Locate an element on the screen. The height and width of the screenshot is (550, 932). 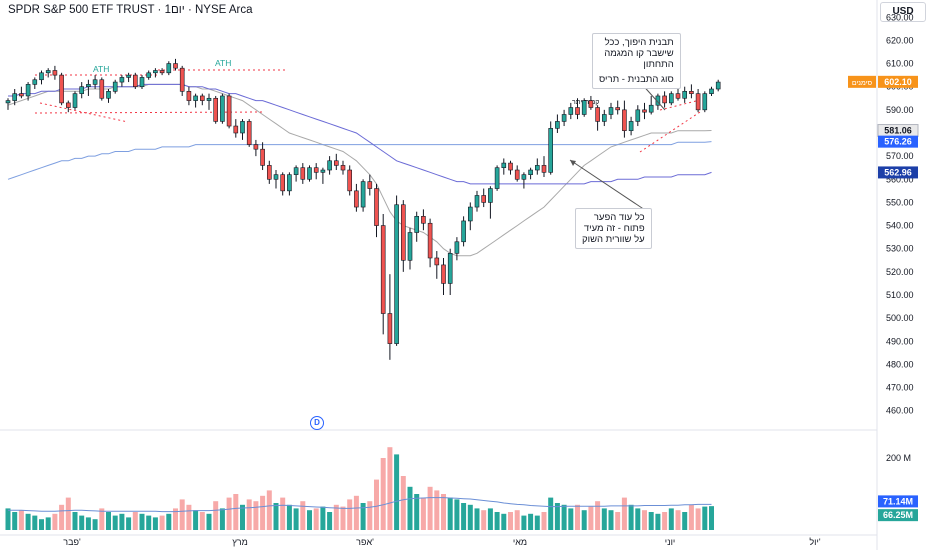
x-tick-label: אפר' is located at coordinates (365, 542).